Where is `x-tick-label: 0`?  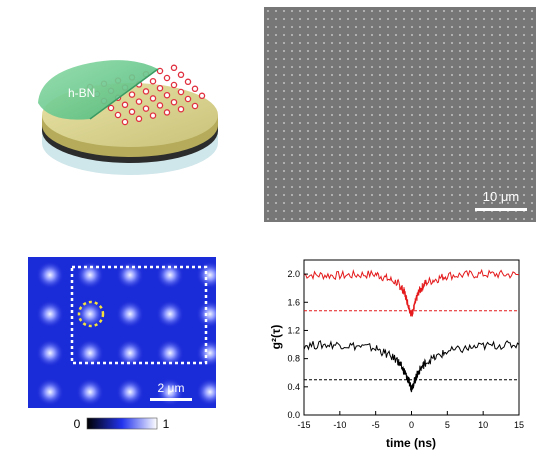
x-tick-label: 0 is located at coordinates (411, 425).